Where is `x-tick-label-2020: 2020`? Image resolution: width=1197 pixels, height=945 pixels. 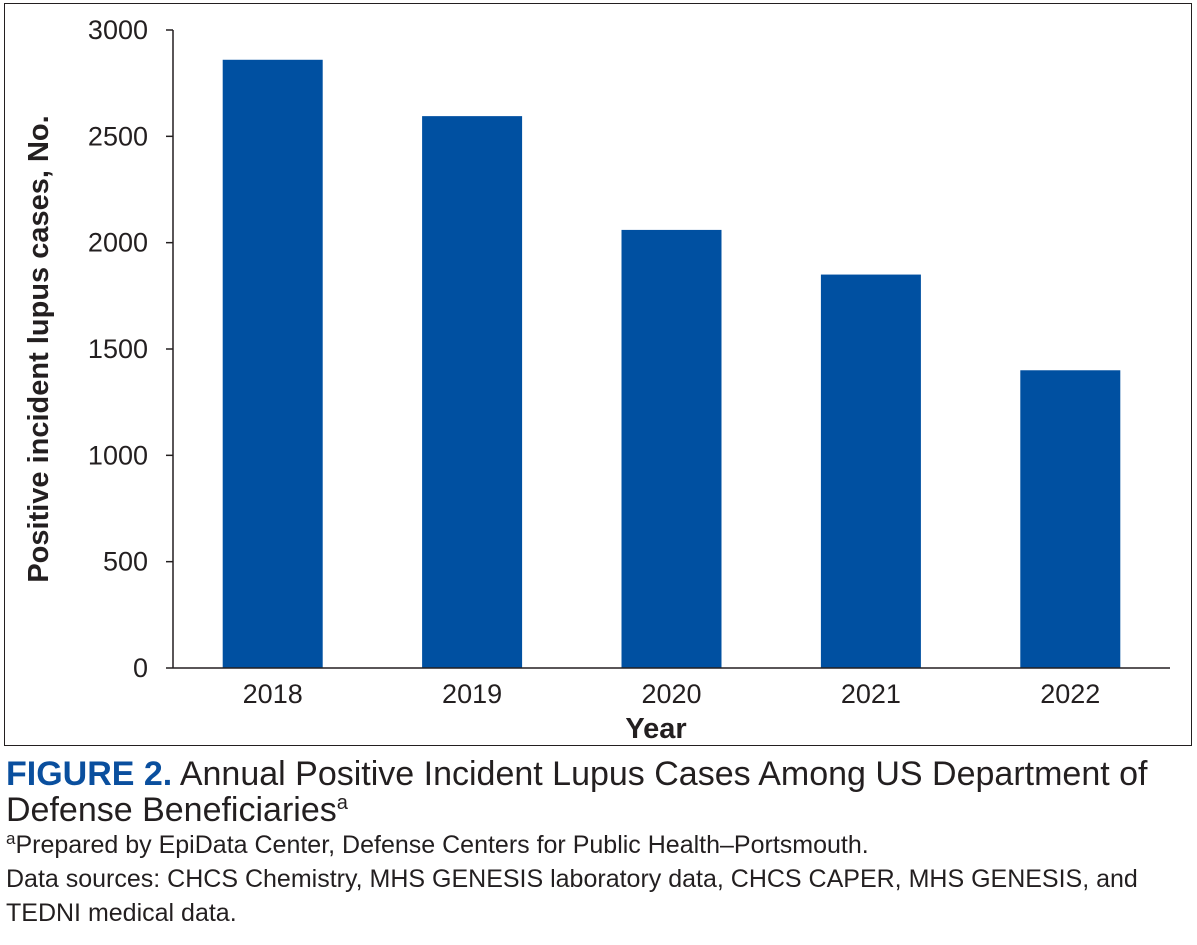 x-tick-label-2020: 2020 is located at coordinates (671, 694).